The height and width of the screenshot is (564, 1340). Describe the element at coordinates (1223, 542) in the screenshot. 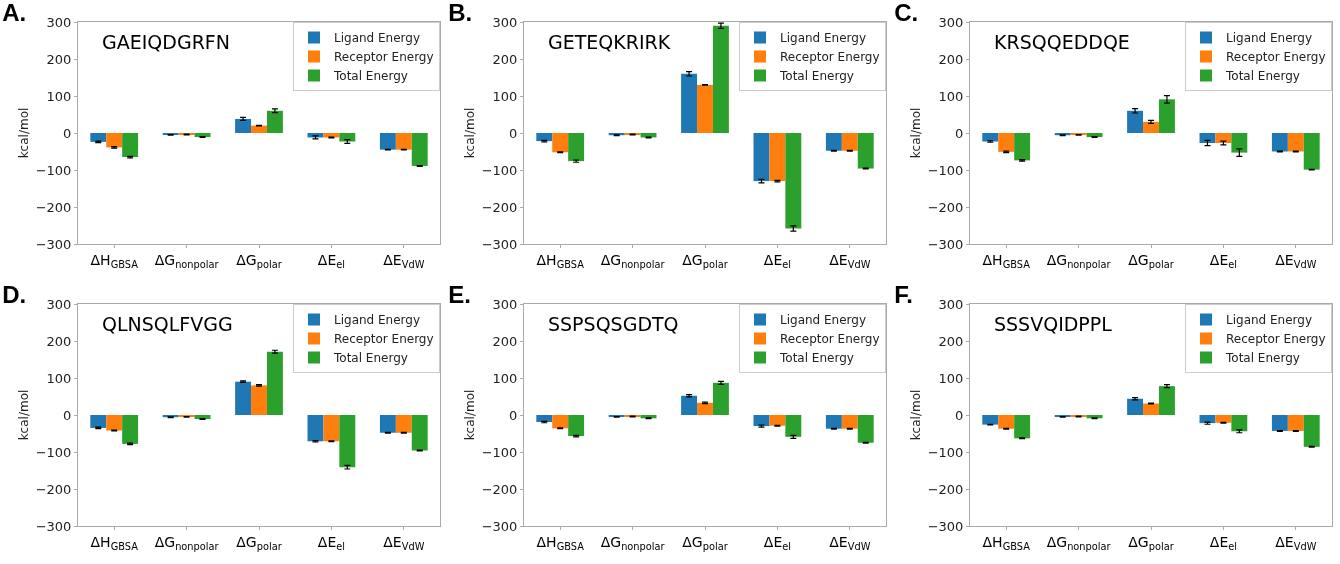

I see `x-tick-label: ΔE$_{el}$` at that location.